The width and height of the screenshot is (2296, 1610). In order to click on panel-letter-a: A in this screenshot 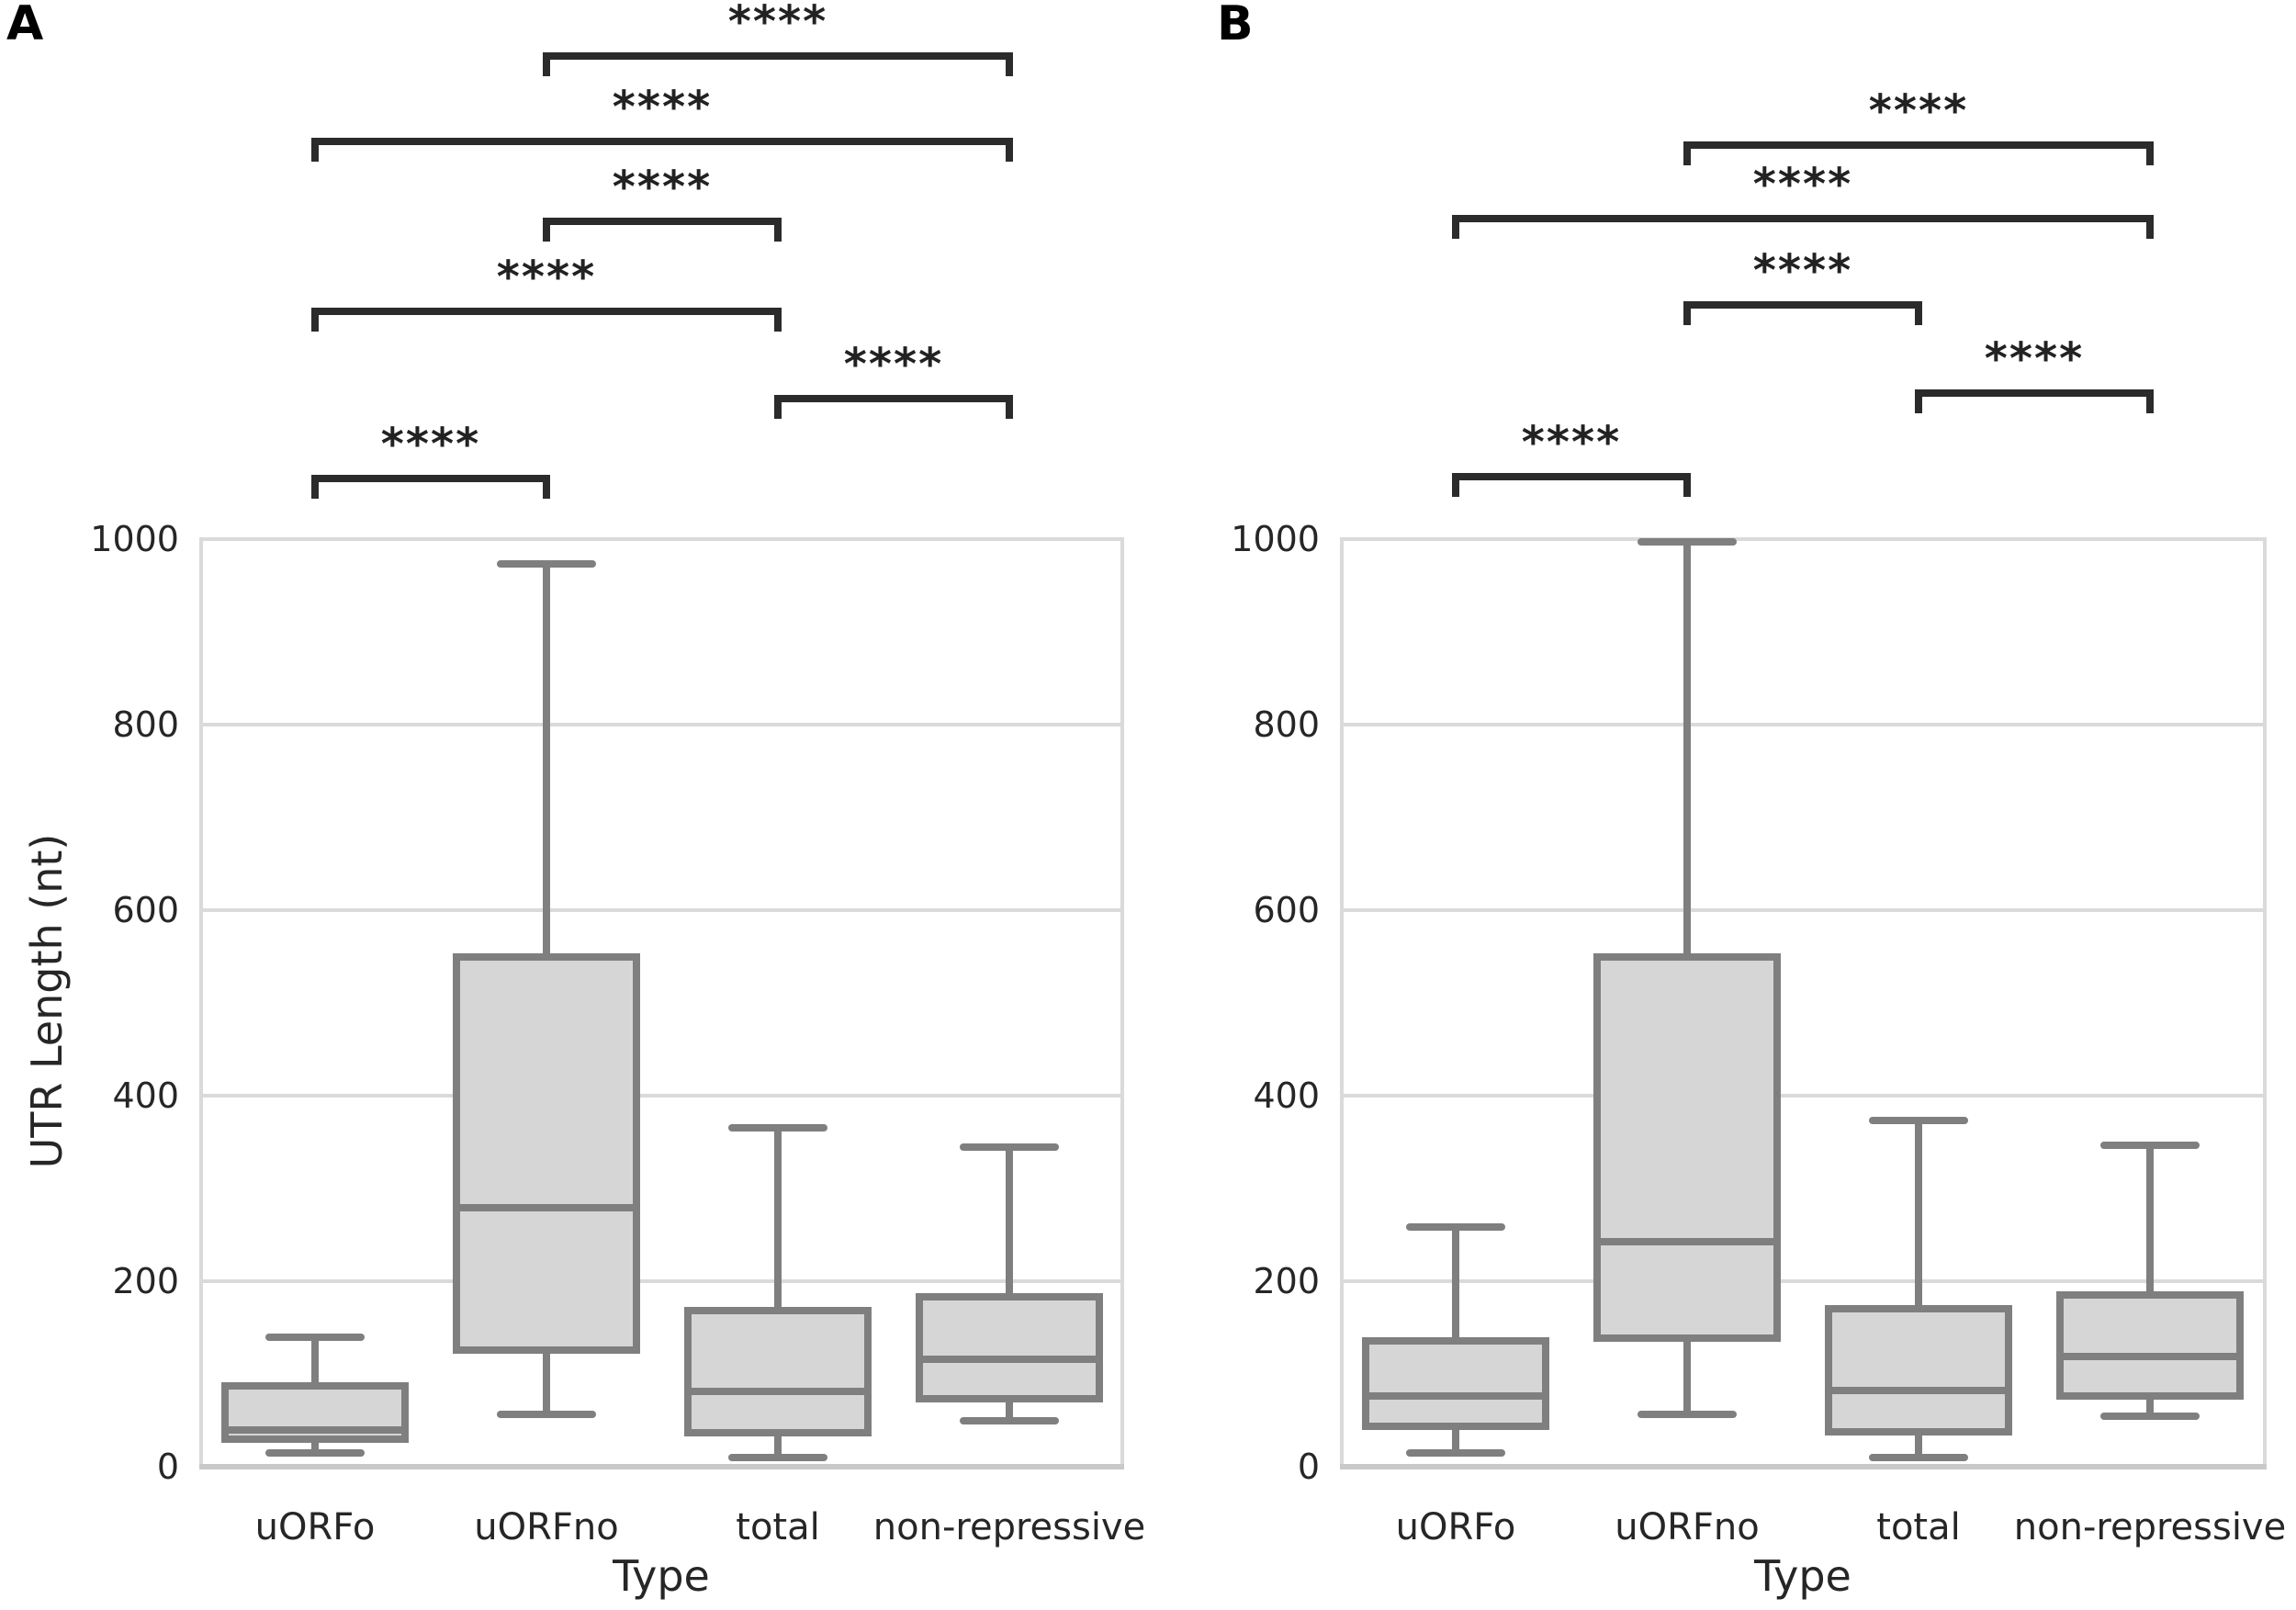, I will do `click(25, 25)`.